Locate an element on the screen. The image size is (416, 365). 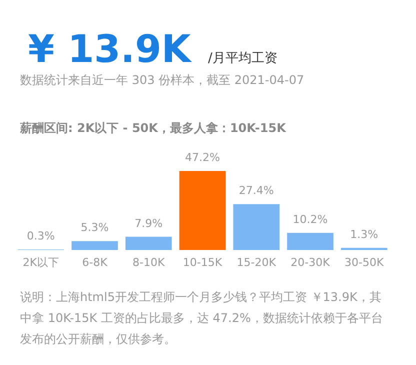
x-tick-label: 6-8K is located at coordinates (95, 262).